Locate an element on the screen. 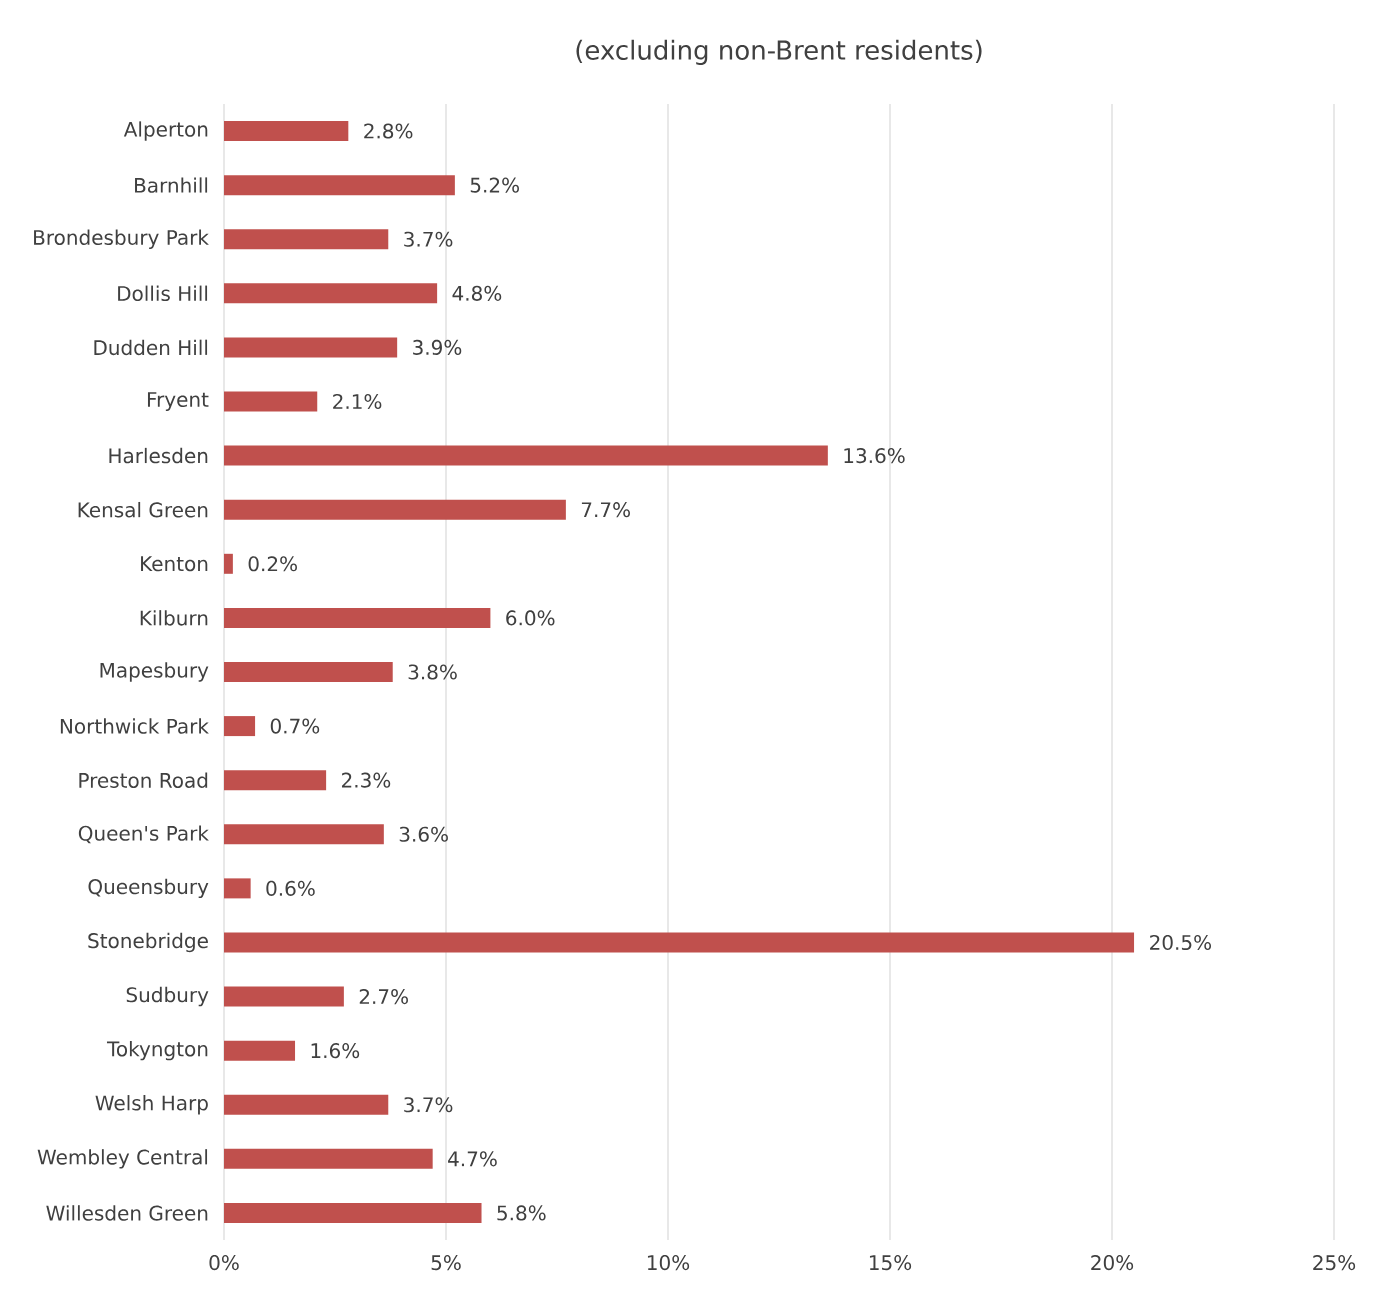 This screenshot has height=1294, width=1378. data-label: 20.5% is located at coordinates (1181, 942).